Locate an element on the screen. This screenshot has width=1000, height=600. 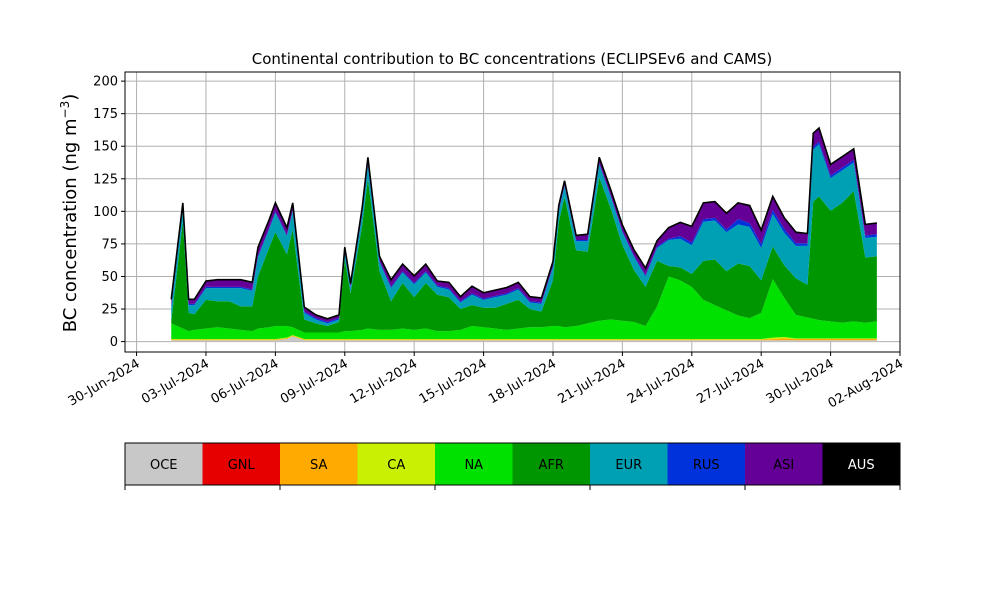
area-sa is located at coordinates (524, 338).